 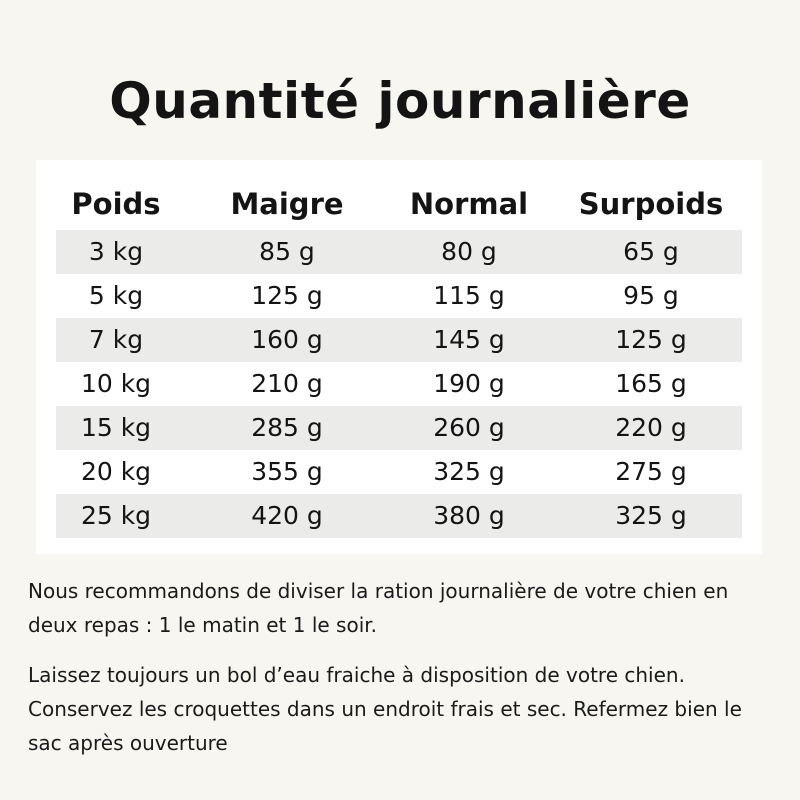 What do you see at coordinates (116, 427) in the screenshot?
I see `cell-weight: 15 kg` at bounding box center [116, 427].